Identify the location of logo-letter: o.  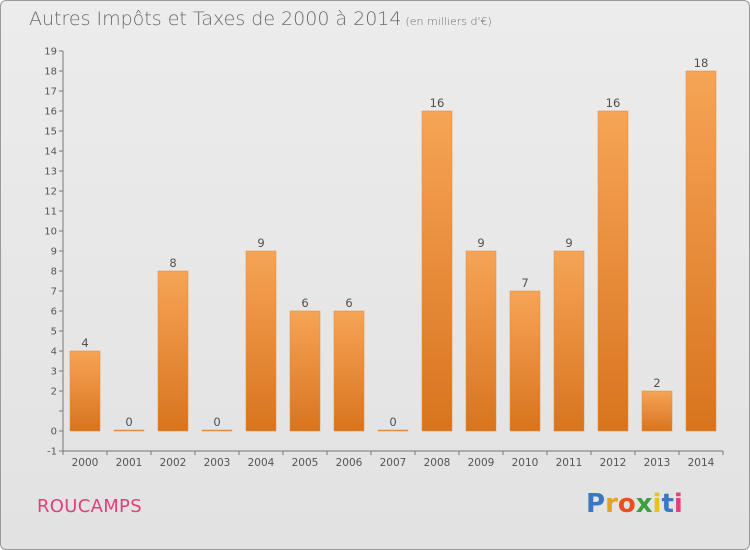
(626, 504).